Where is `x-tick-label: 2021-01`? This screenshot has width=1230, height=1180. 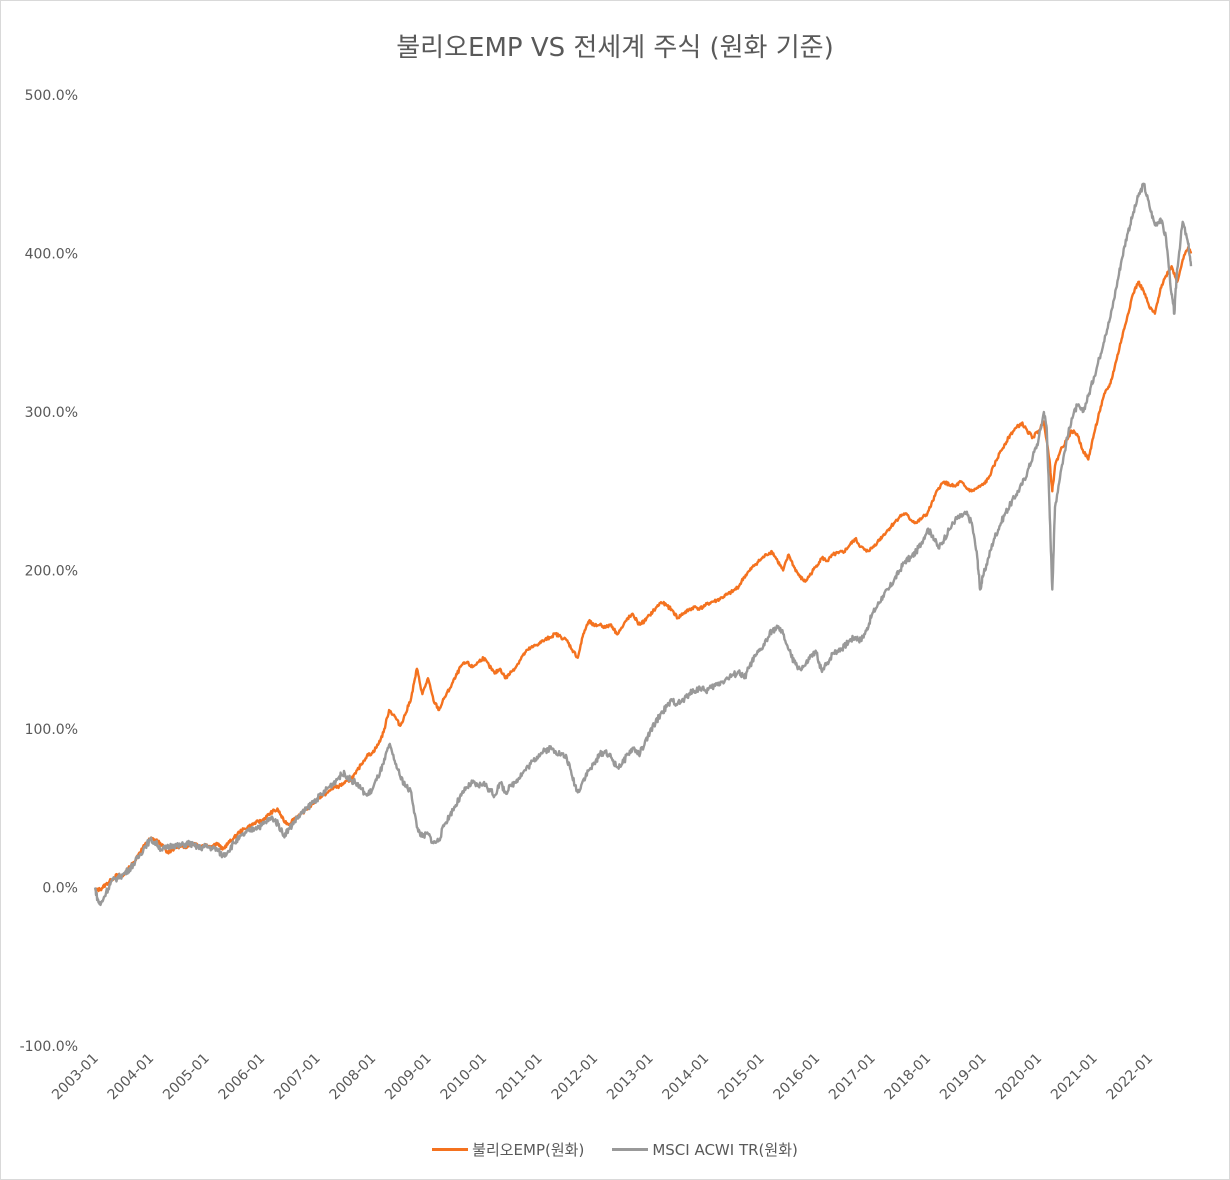
x-tick-label: 2021-01 is located at coordinates (1074, 1077).